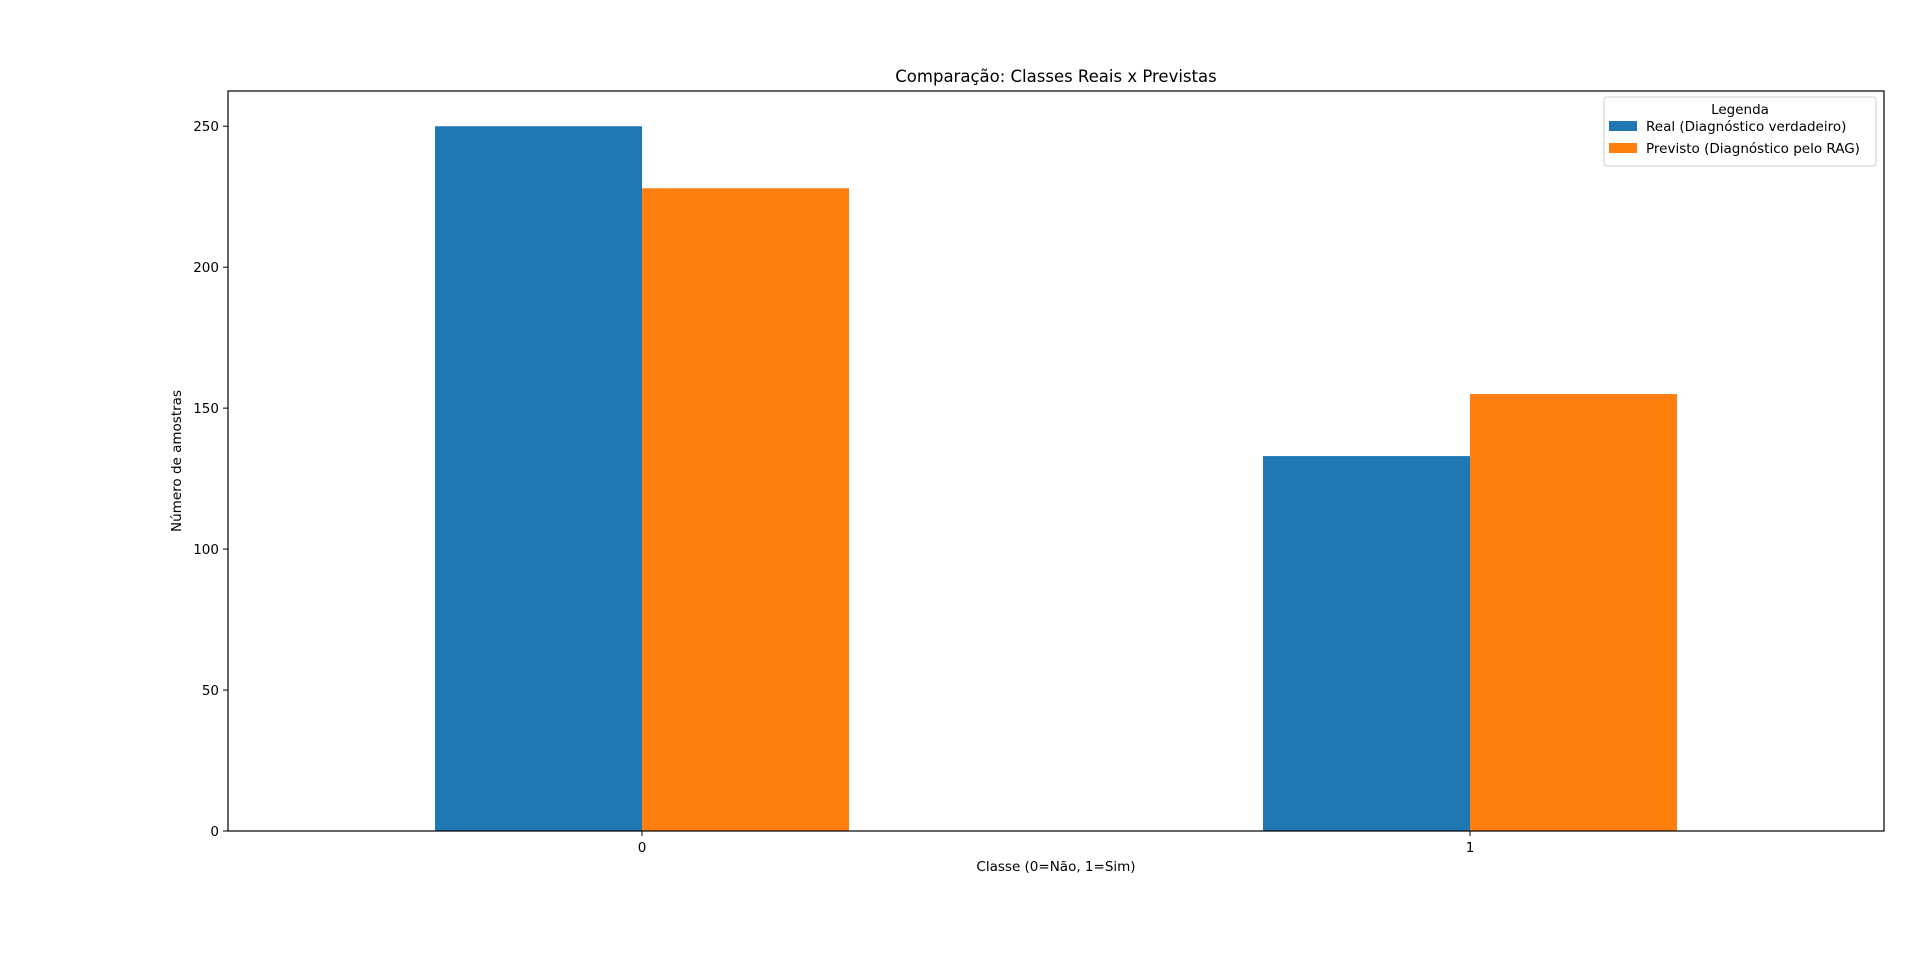 The image size is (1920, 967). I want to click on x-axis-label: Classe (0=Não, 1=Sim), so click(1055, 867).